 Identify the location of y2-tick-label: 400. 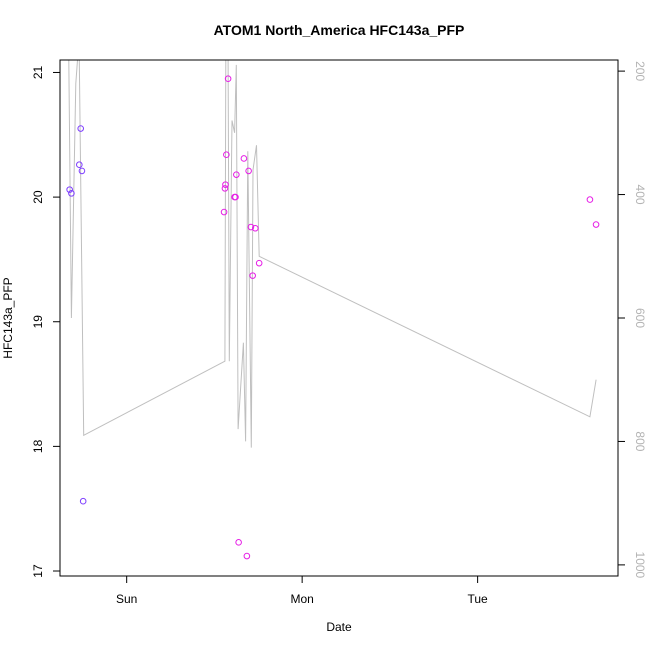
(640, 195).